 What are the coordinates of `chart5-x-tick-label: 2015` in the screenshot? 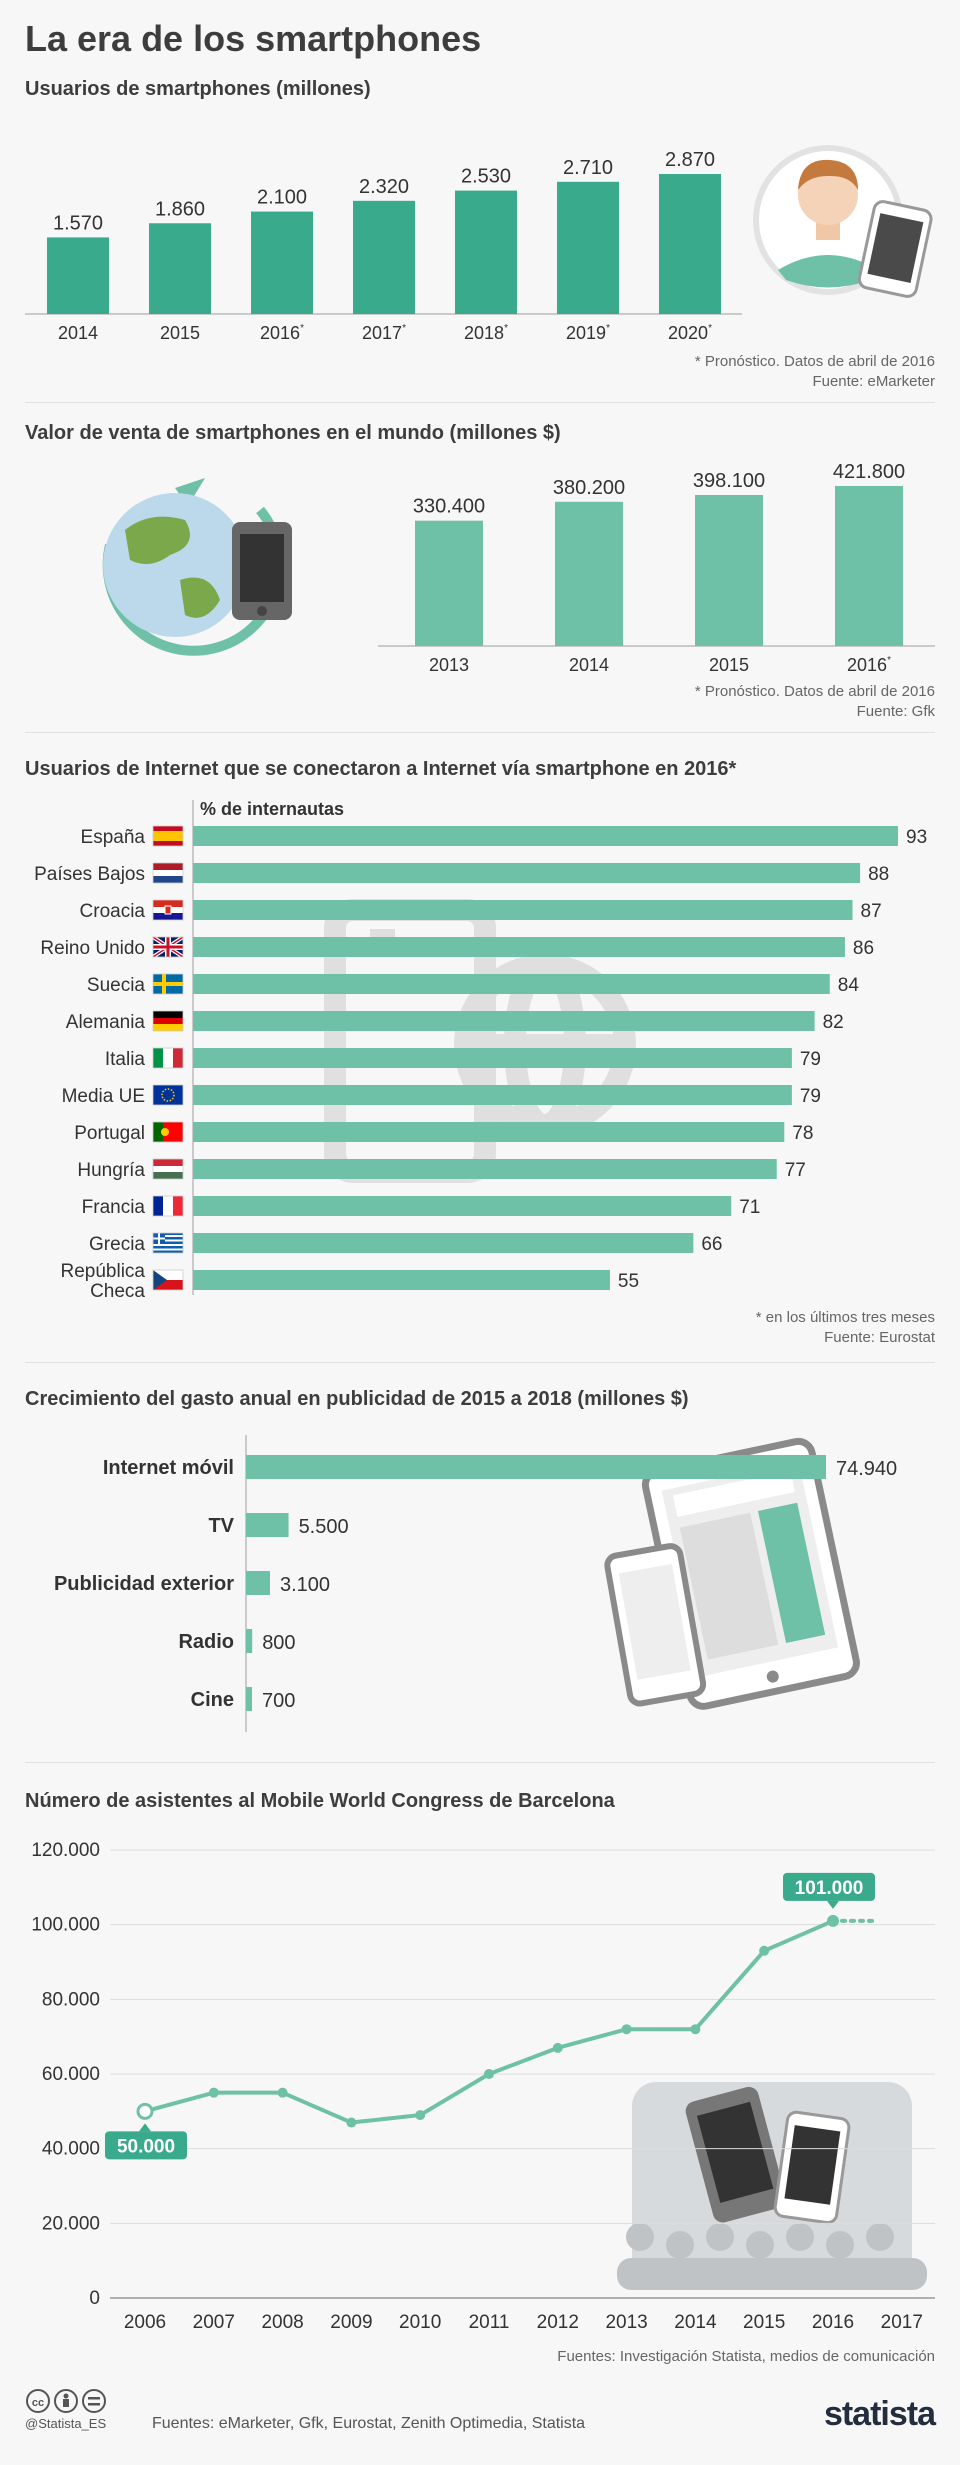 It's located at (764, 2322).